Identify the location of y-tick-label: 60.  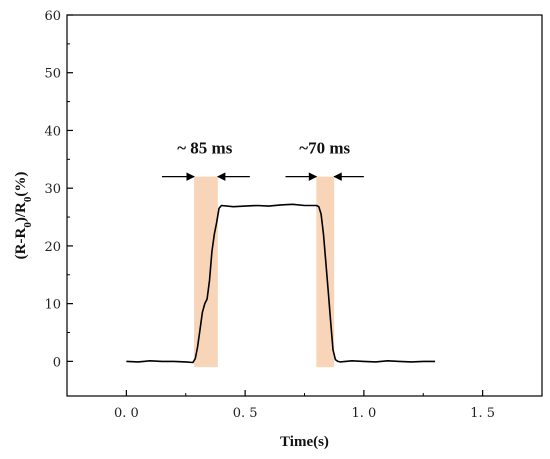
(52, 16).